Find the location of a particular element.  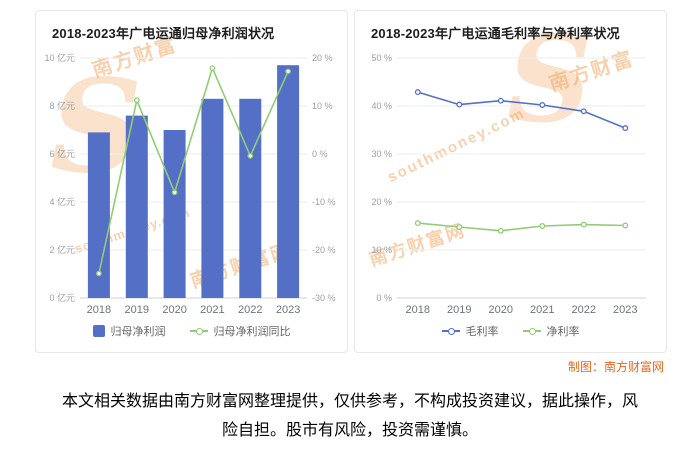

chart-title-margins: 2018-2023年广电运通毛利率与净利率状况 is located at coordinates (495, 33).